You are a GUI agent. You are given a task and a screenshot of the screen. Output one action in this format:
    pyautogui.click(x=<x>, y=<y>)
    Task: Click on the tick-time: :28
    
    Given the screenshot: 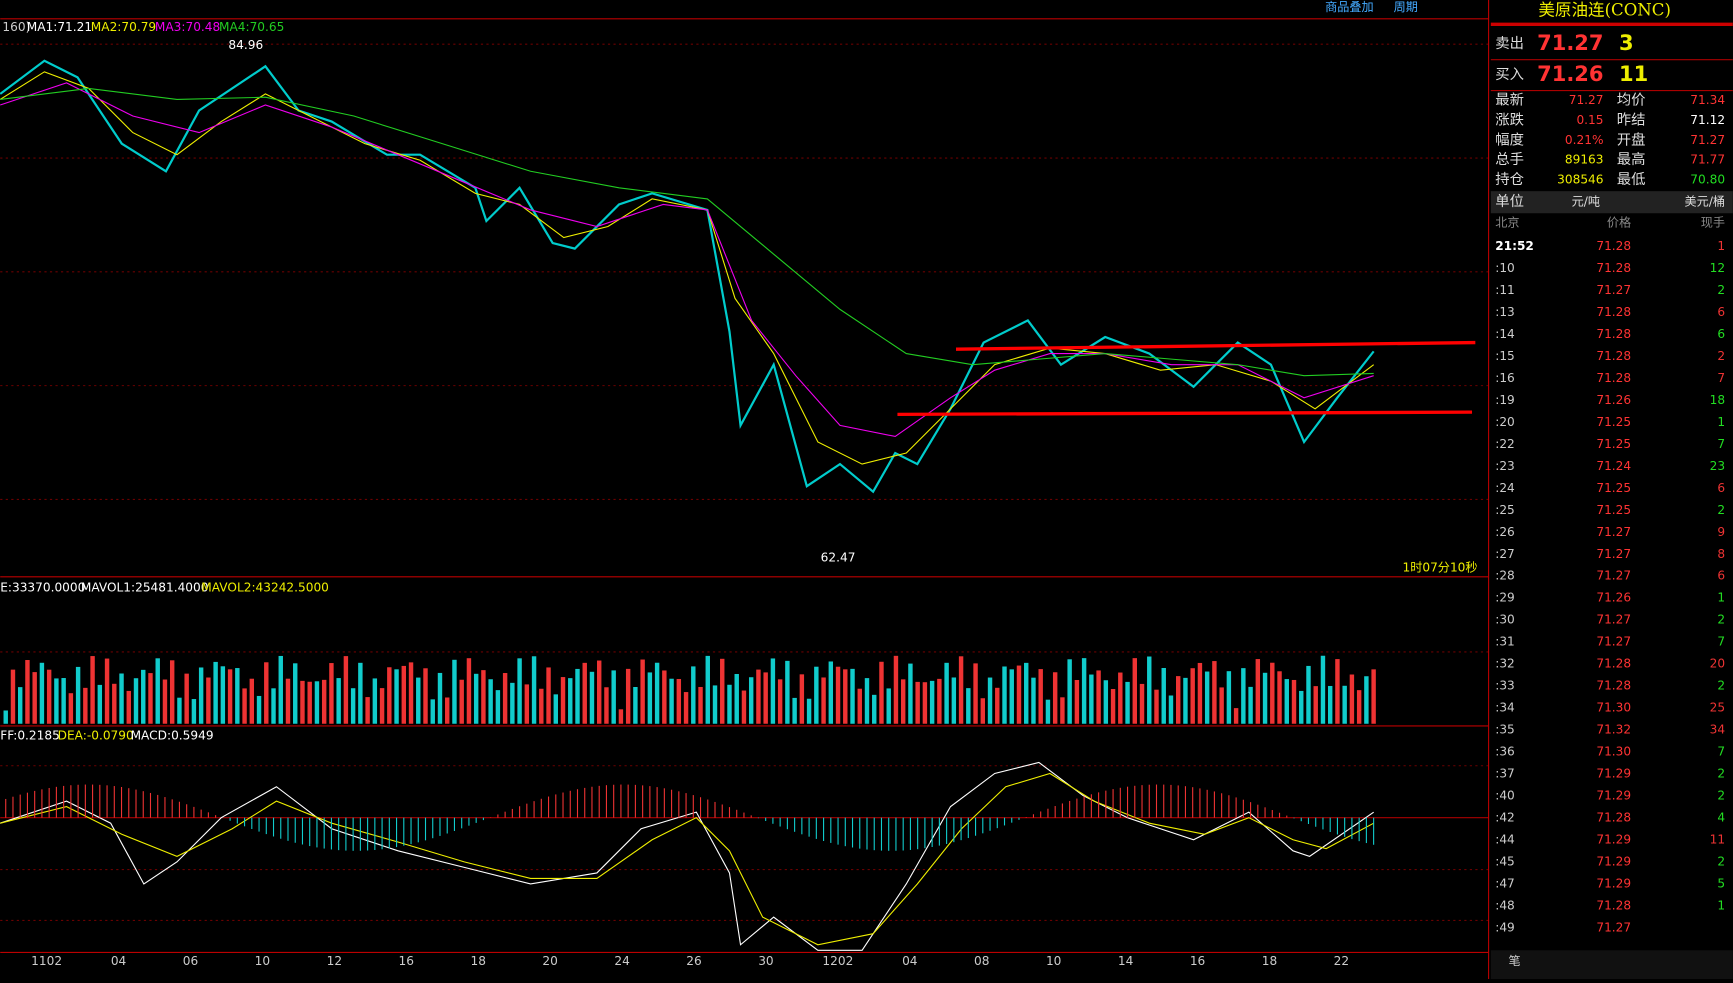 What is the action you would take?
    pyautogui.click(x=1505, y=576)
    